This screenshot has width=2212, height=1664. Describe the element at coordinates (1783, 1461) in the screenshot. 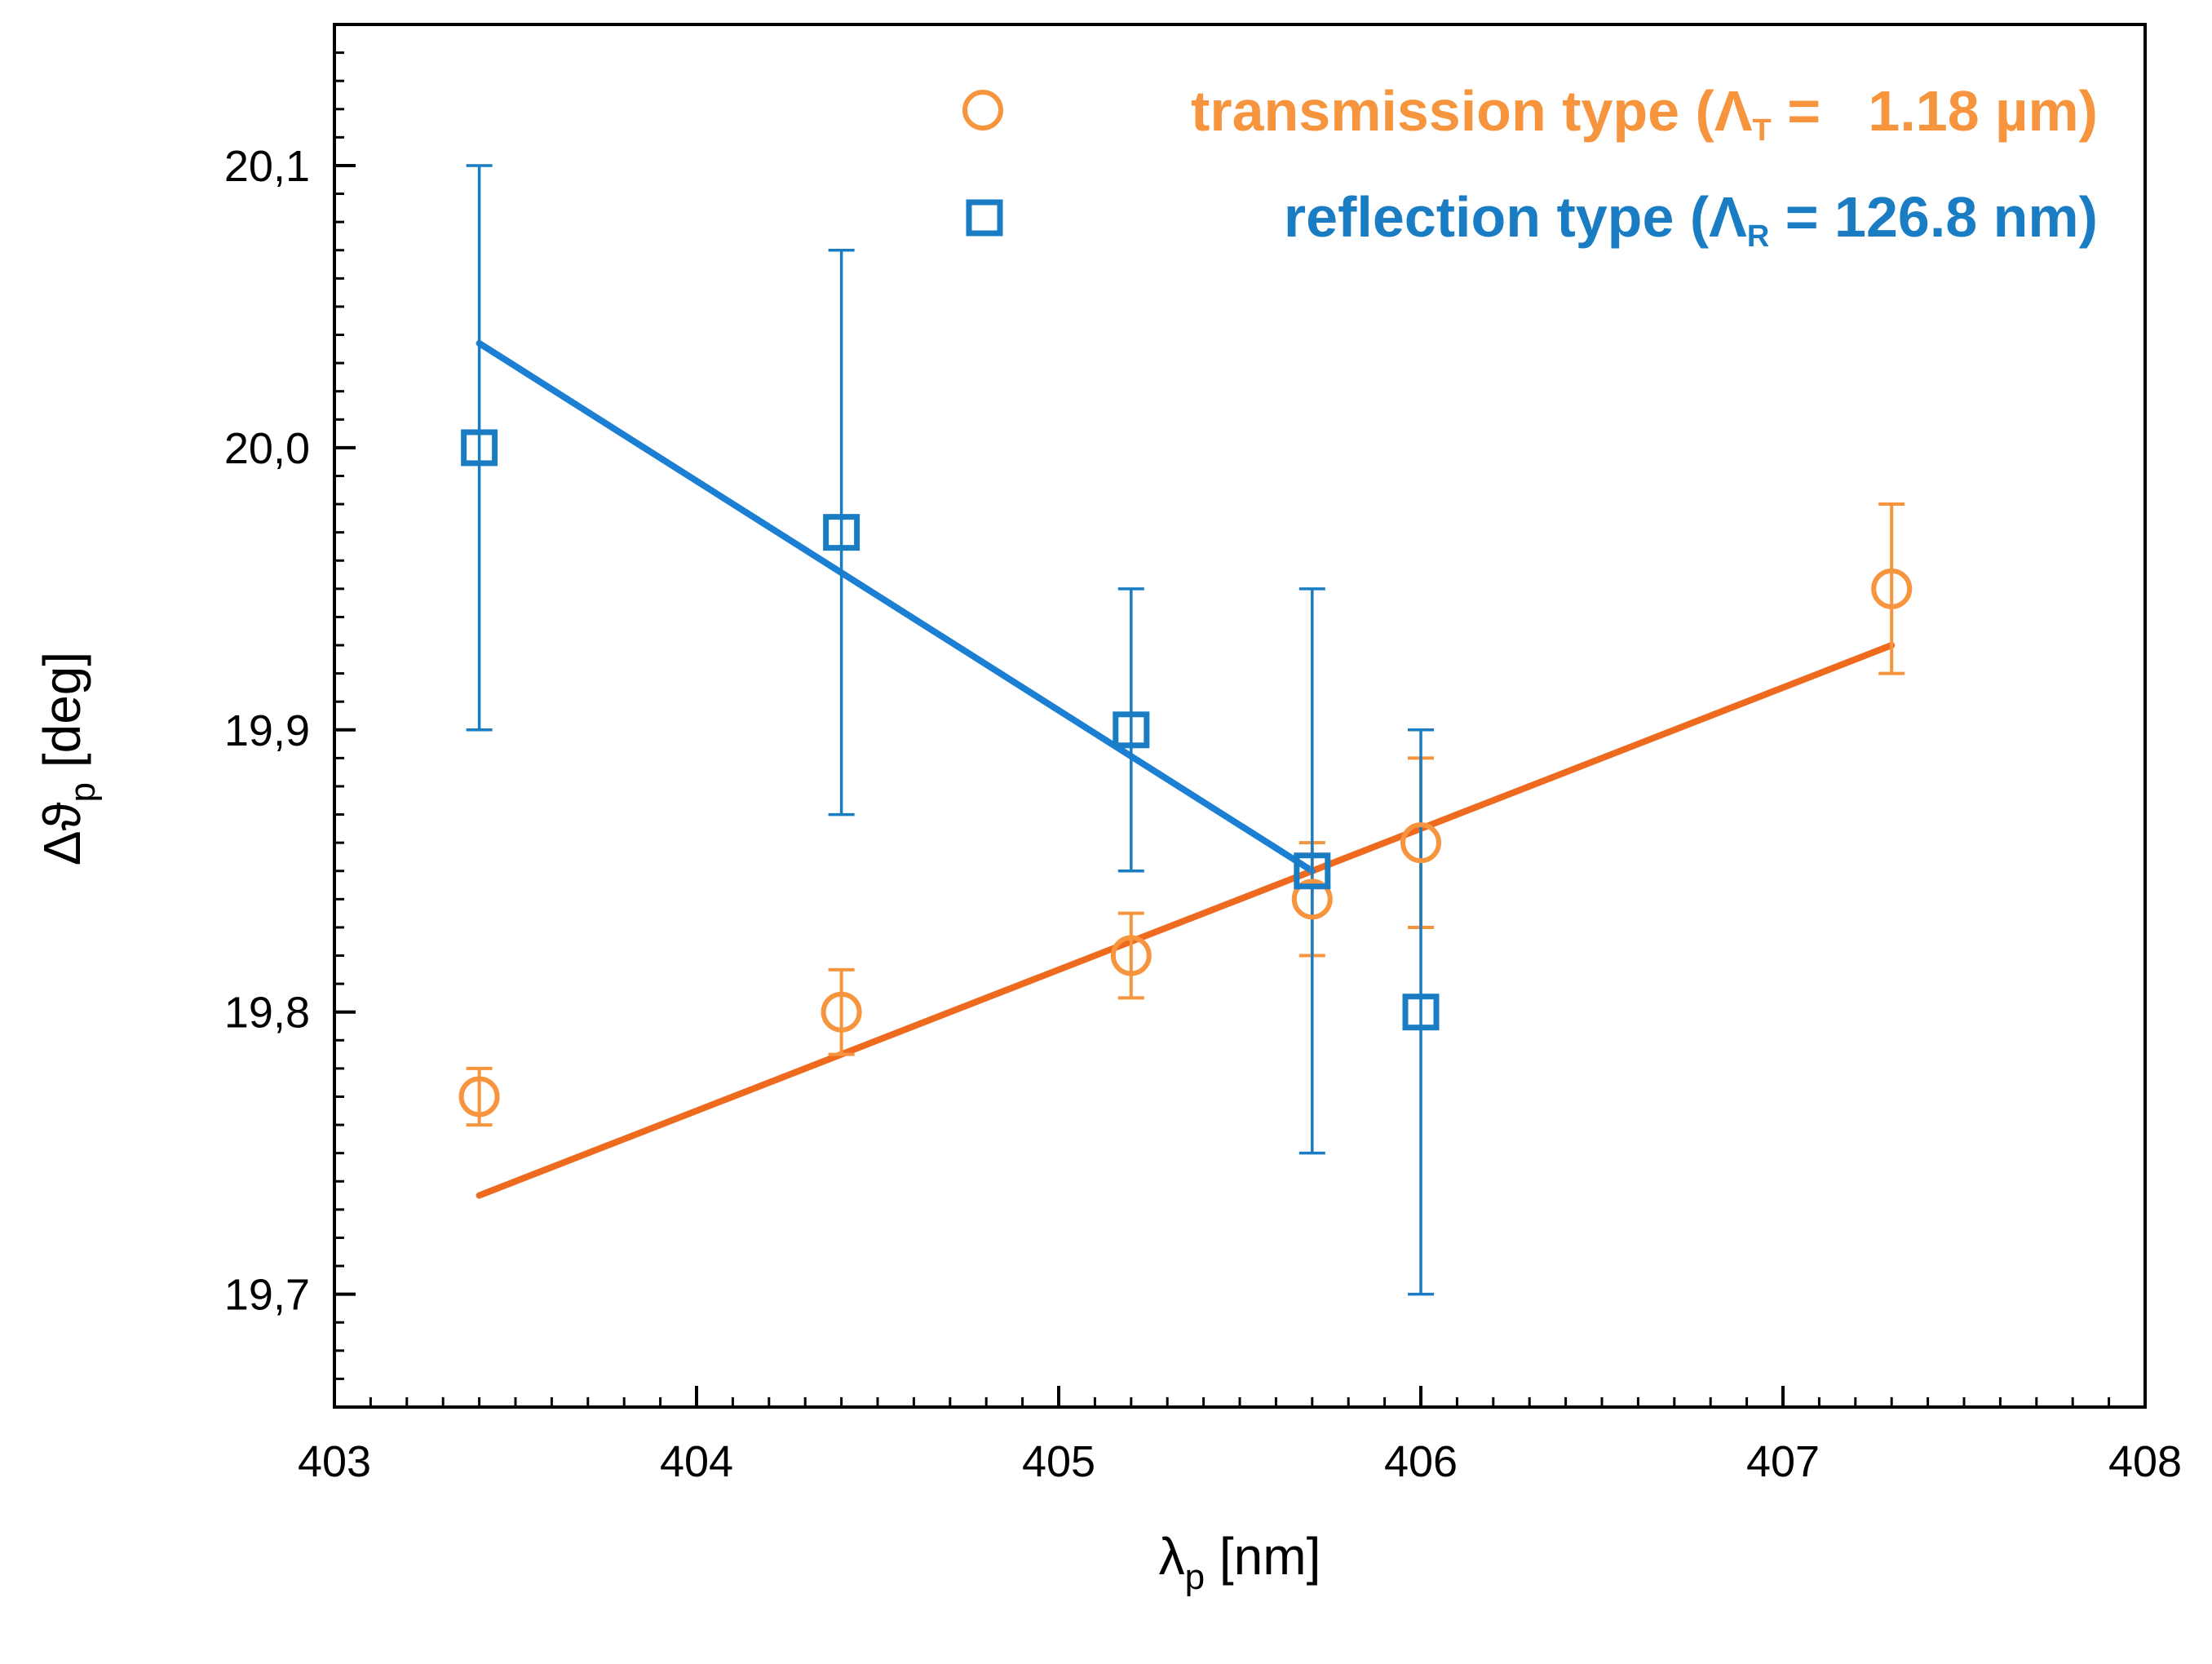

I see `x-tick-label: 407` at that location.